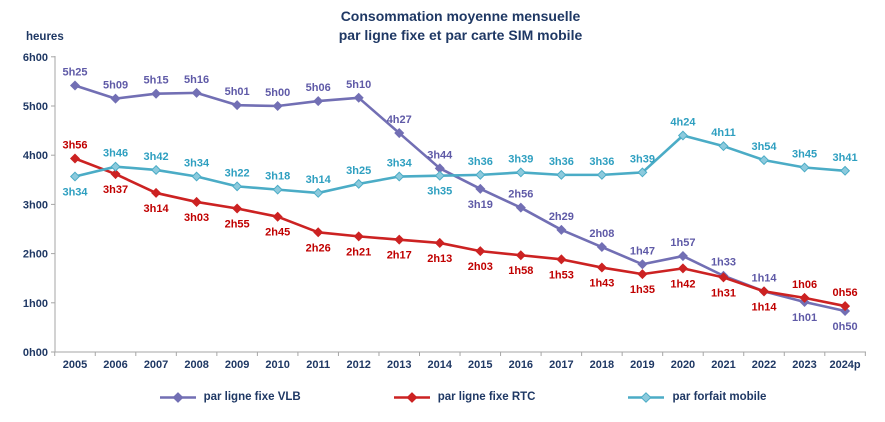 The image size is (885, 422). I want to click on data-label-forfait-mobile: 4h24, so click(683, 123).